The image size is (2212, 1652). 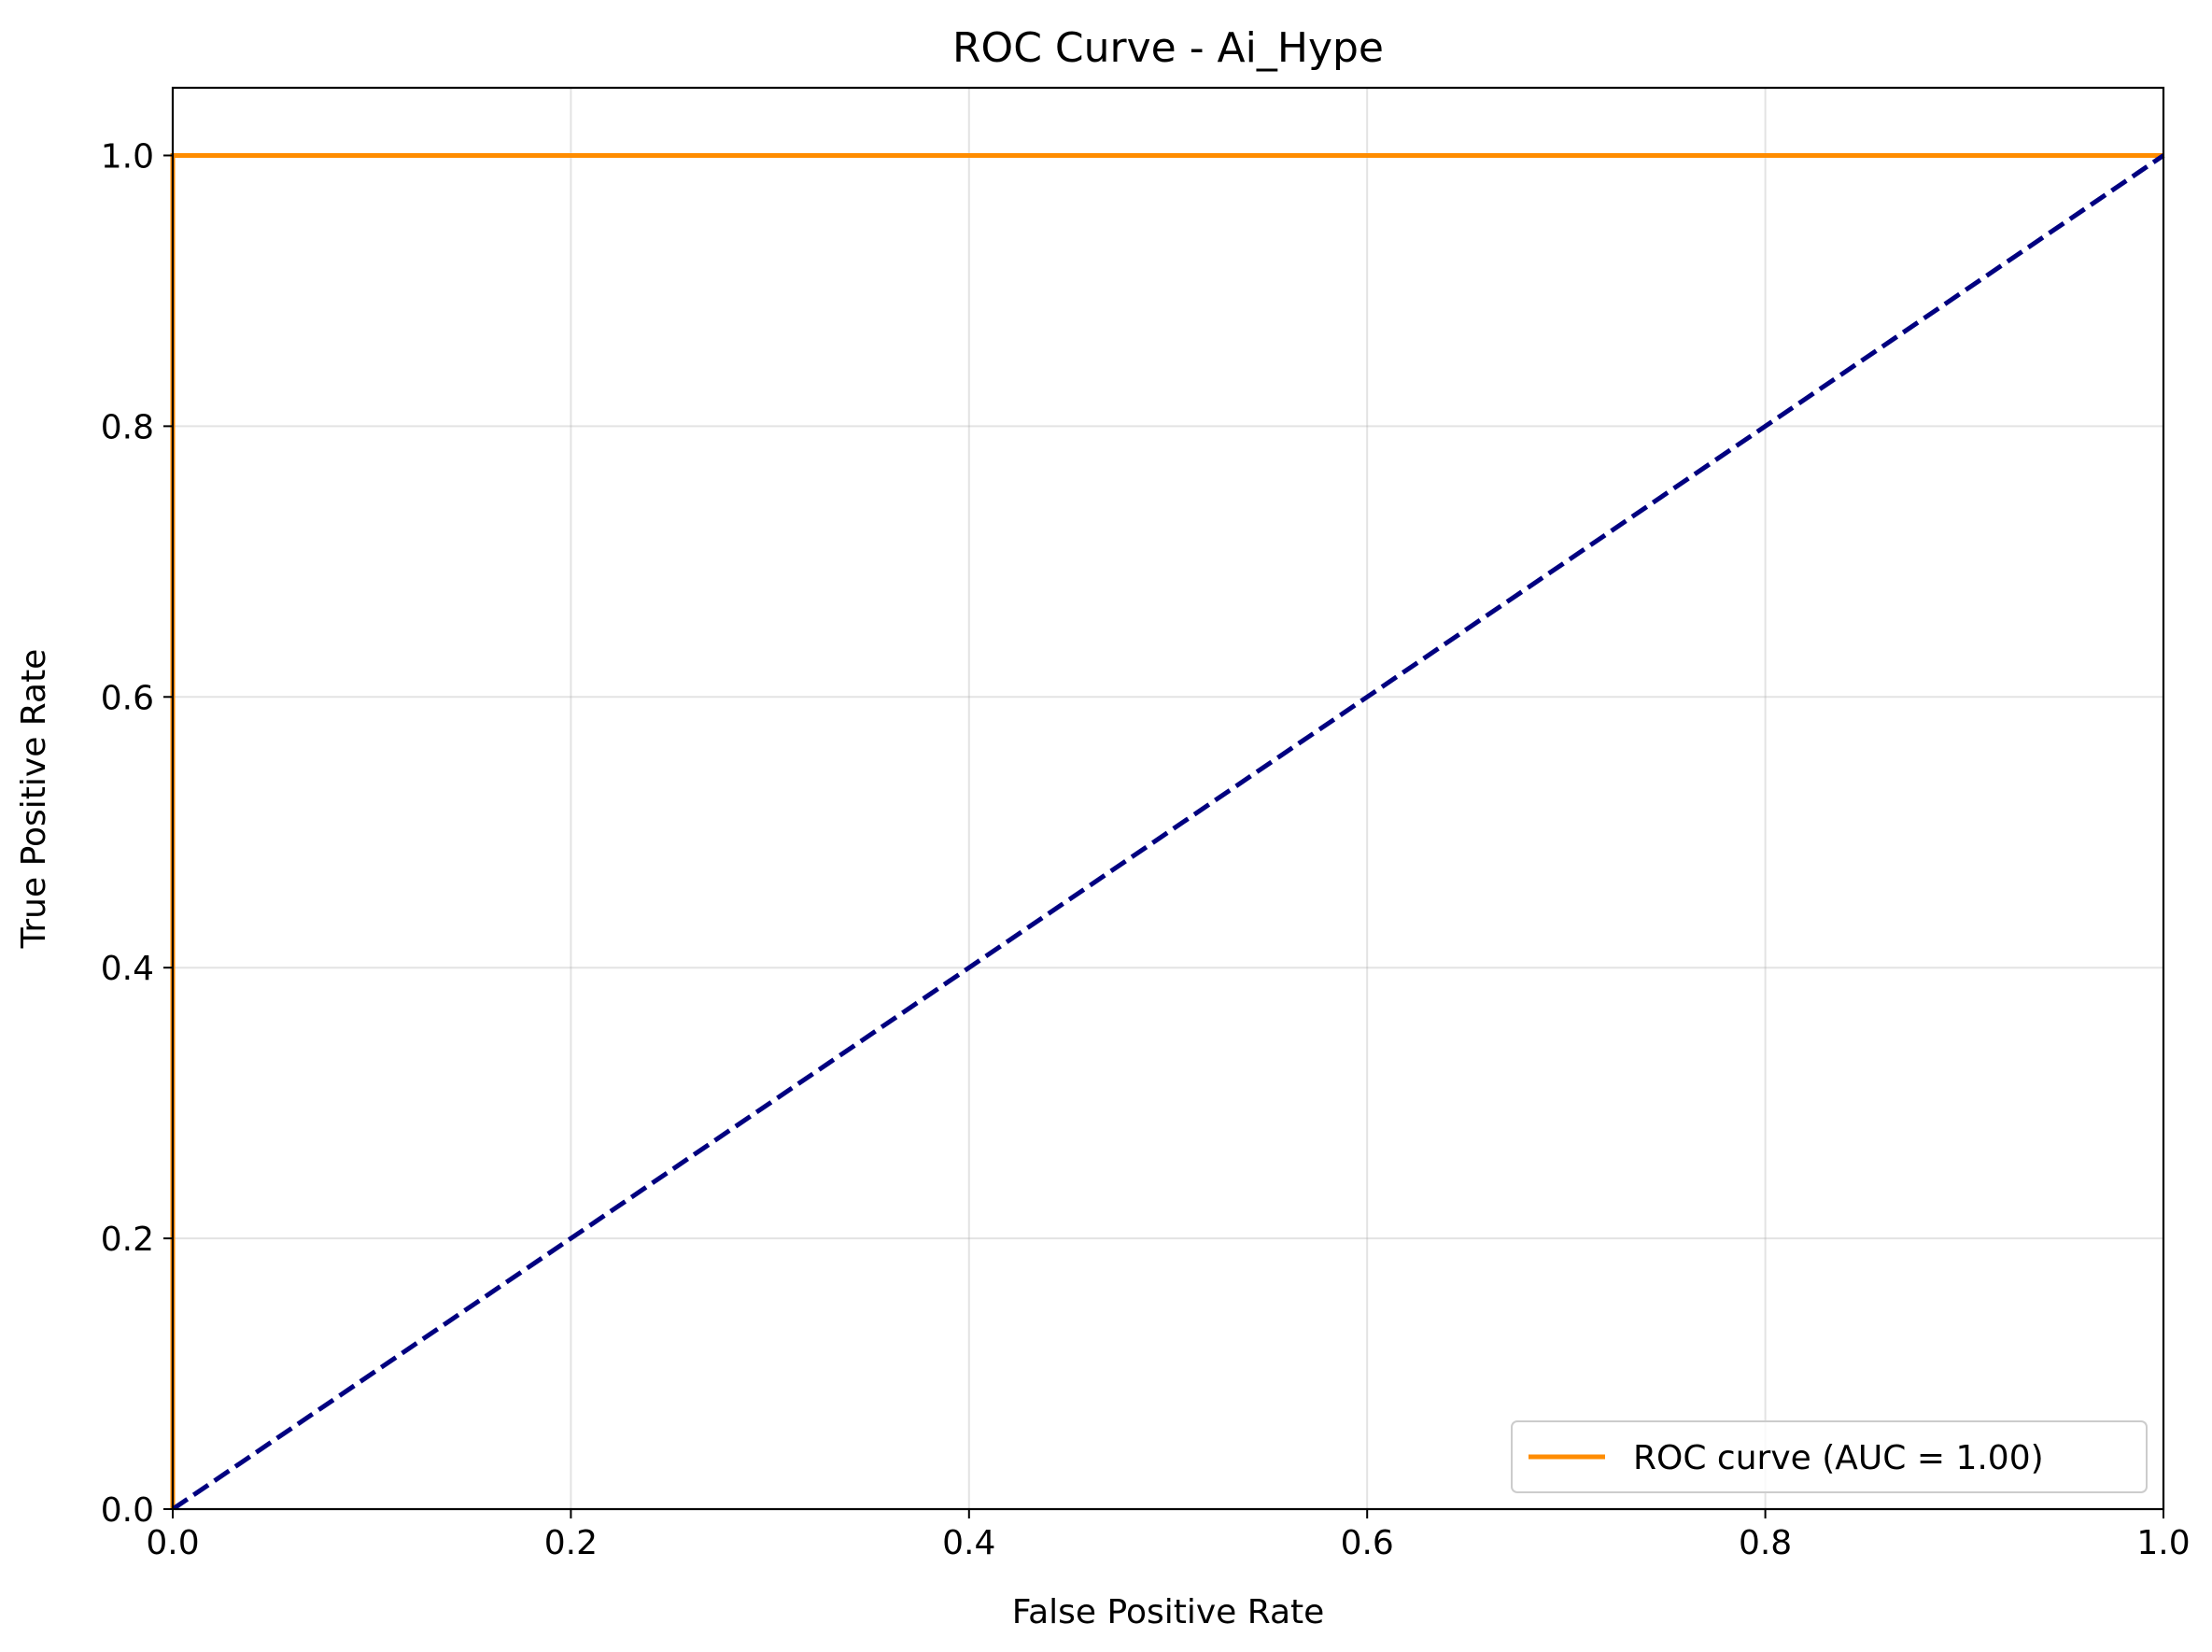 What do you see at coordinates (127, 427) in the screenshot?
I see `y-tick-label: 0.8` at bounding box center [127, 427].